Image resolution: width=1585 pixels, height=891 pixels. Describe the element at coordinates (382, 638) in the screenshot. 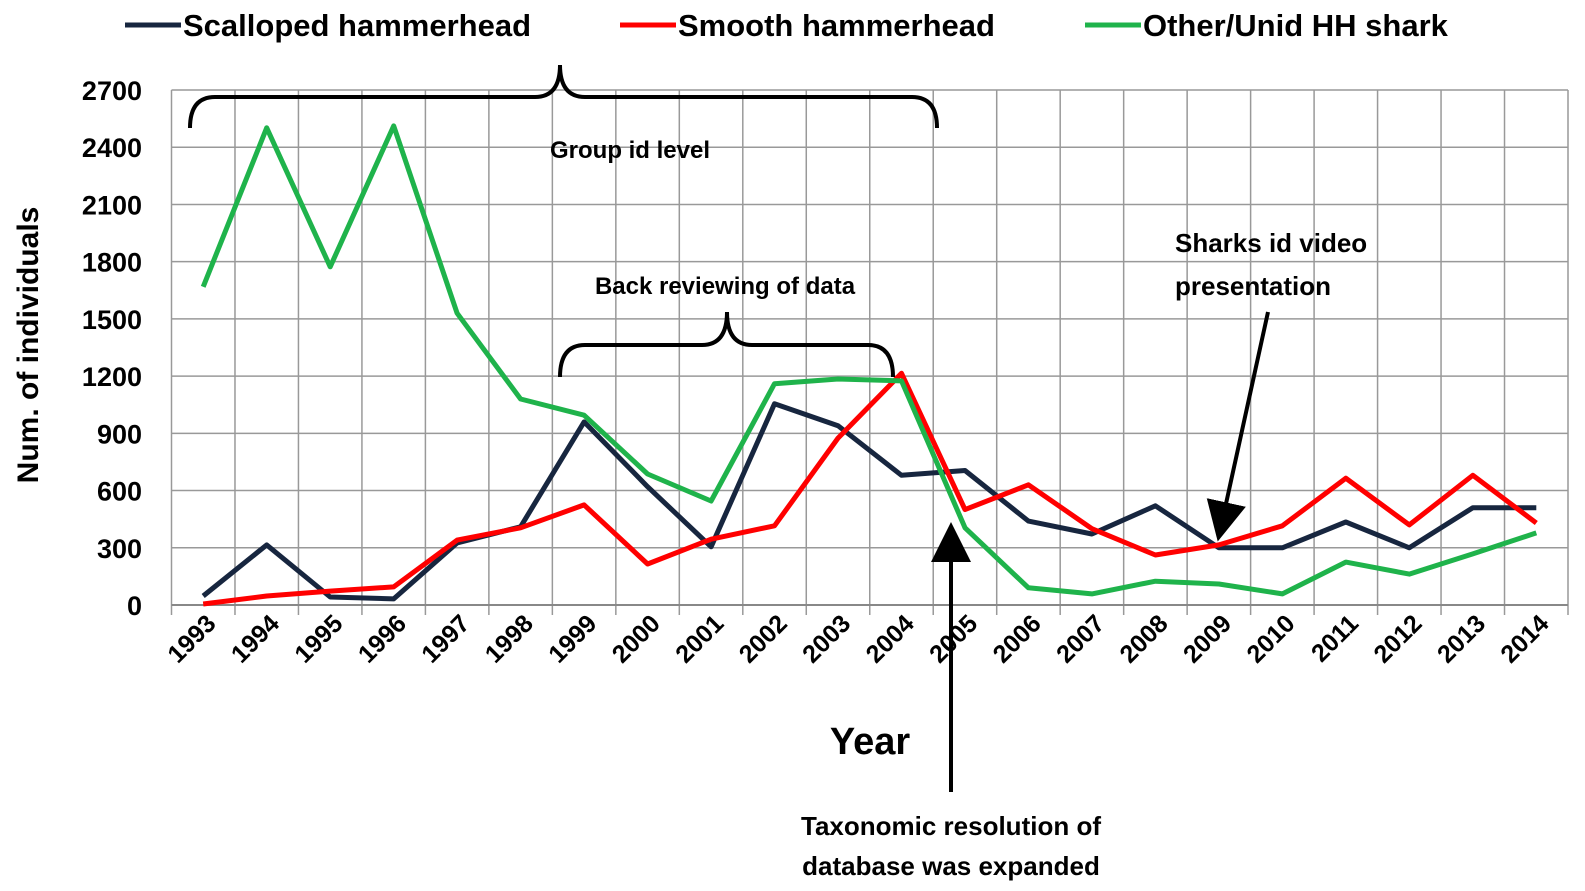

I see `x-tick-label: 1996` at that location.